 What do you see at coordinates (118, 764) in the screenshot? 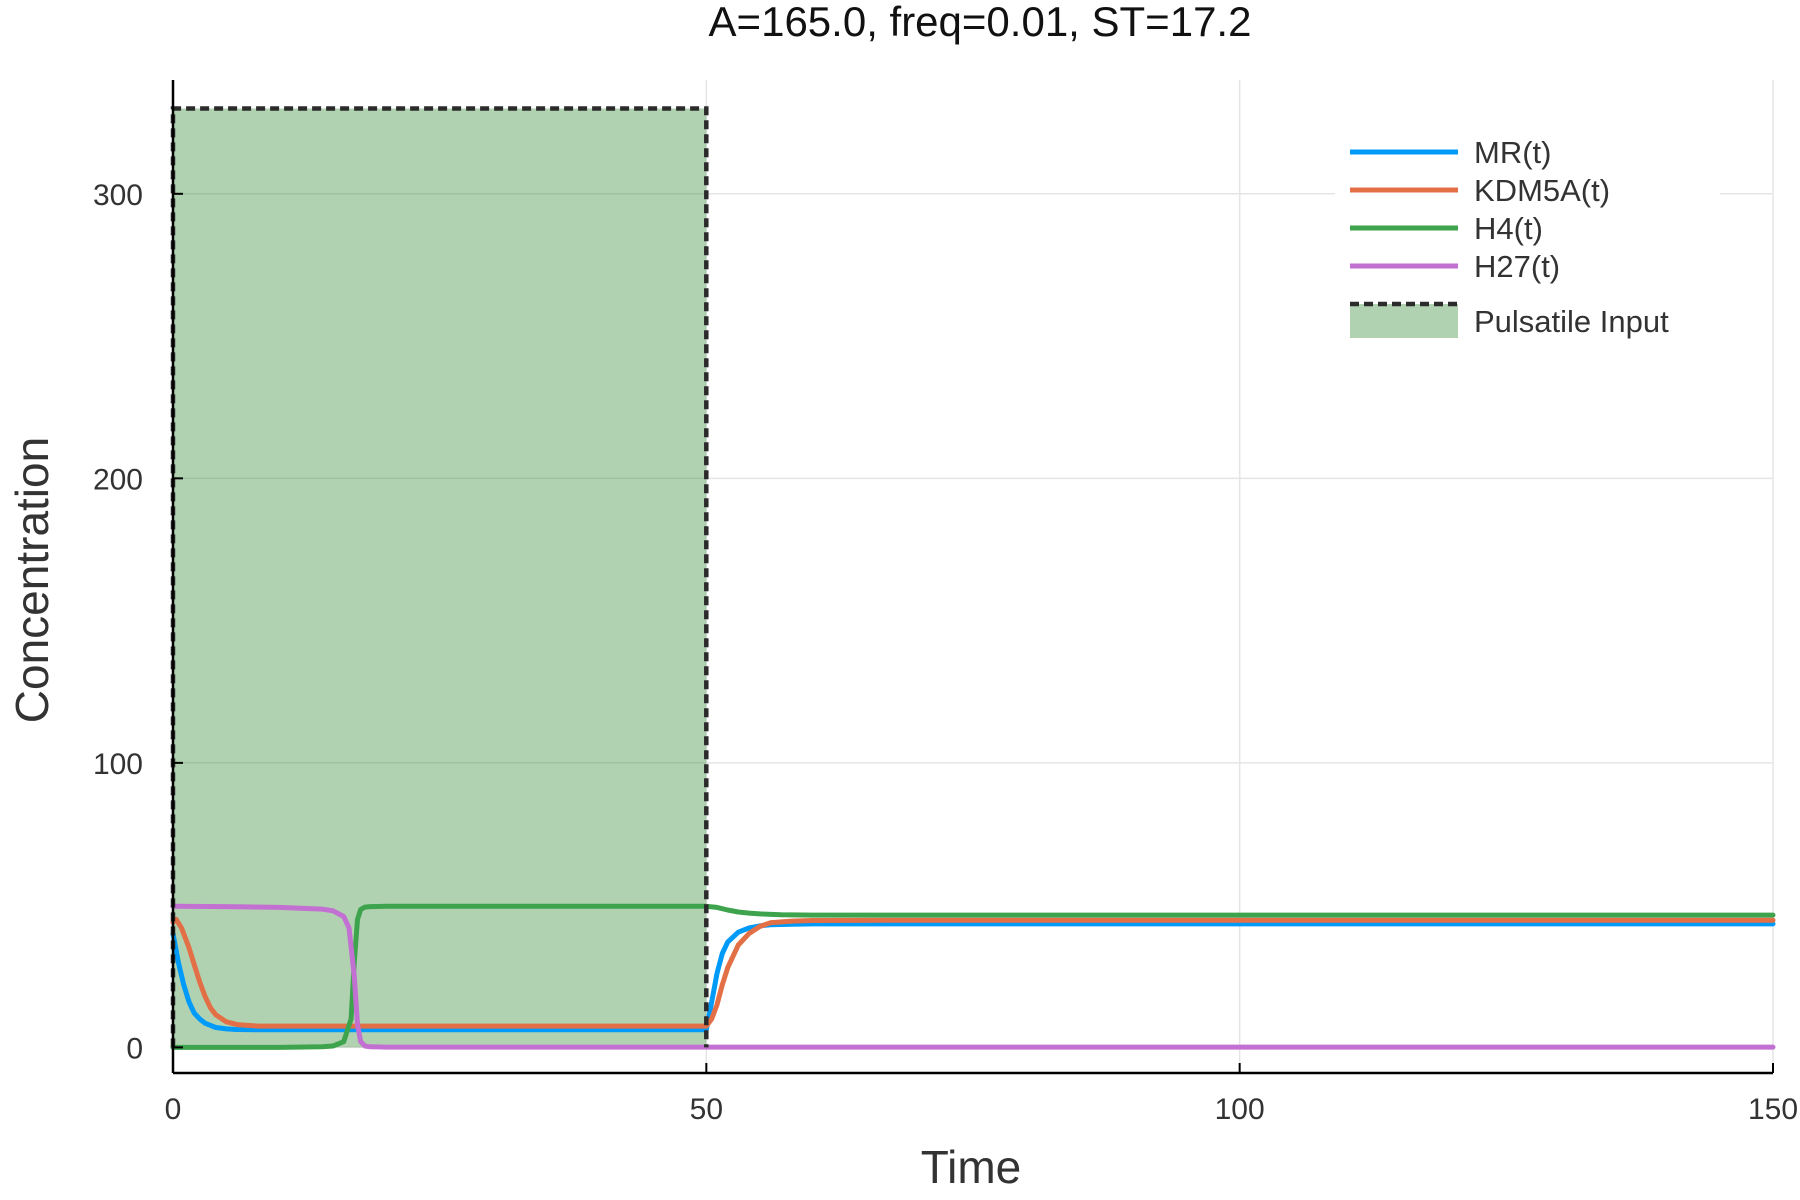
I see `y-tick-label: 100` at bounding box center [118, 764].